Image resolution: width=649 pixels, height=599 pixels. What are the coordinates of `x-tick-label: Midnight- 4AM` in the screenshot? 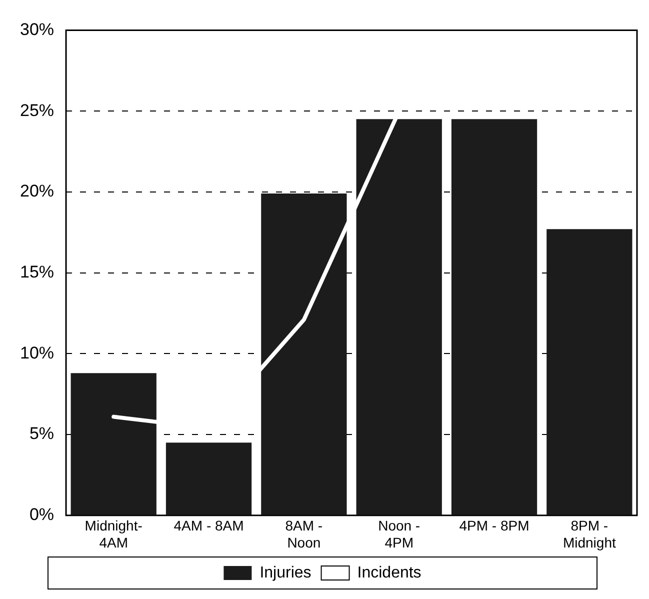 It's located at (113, 534).